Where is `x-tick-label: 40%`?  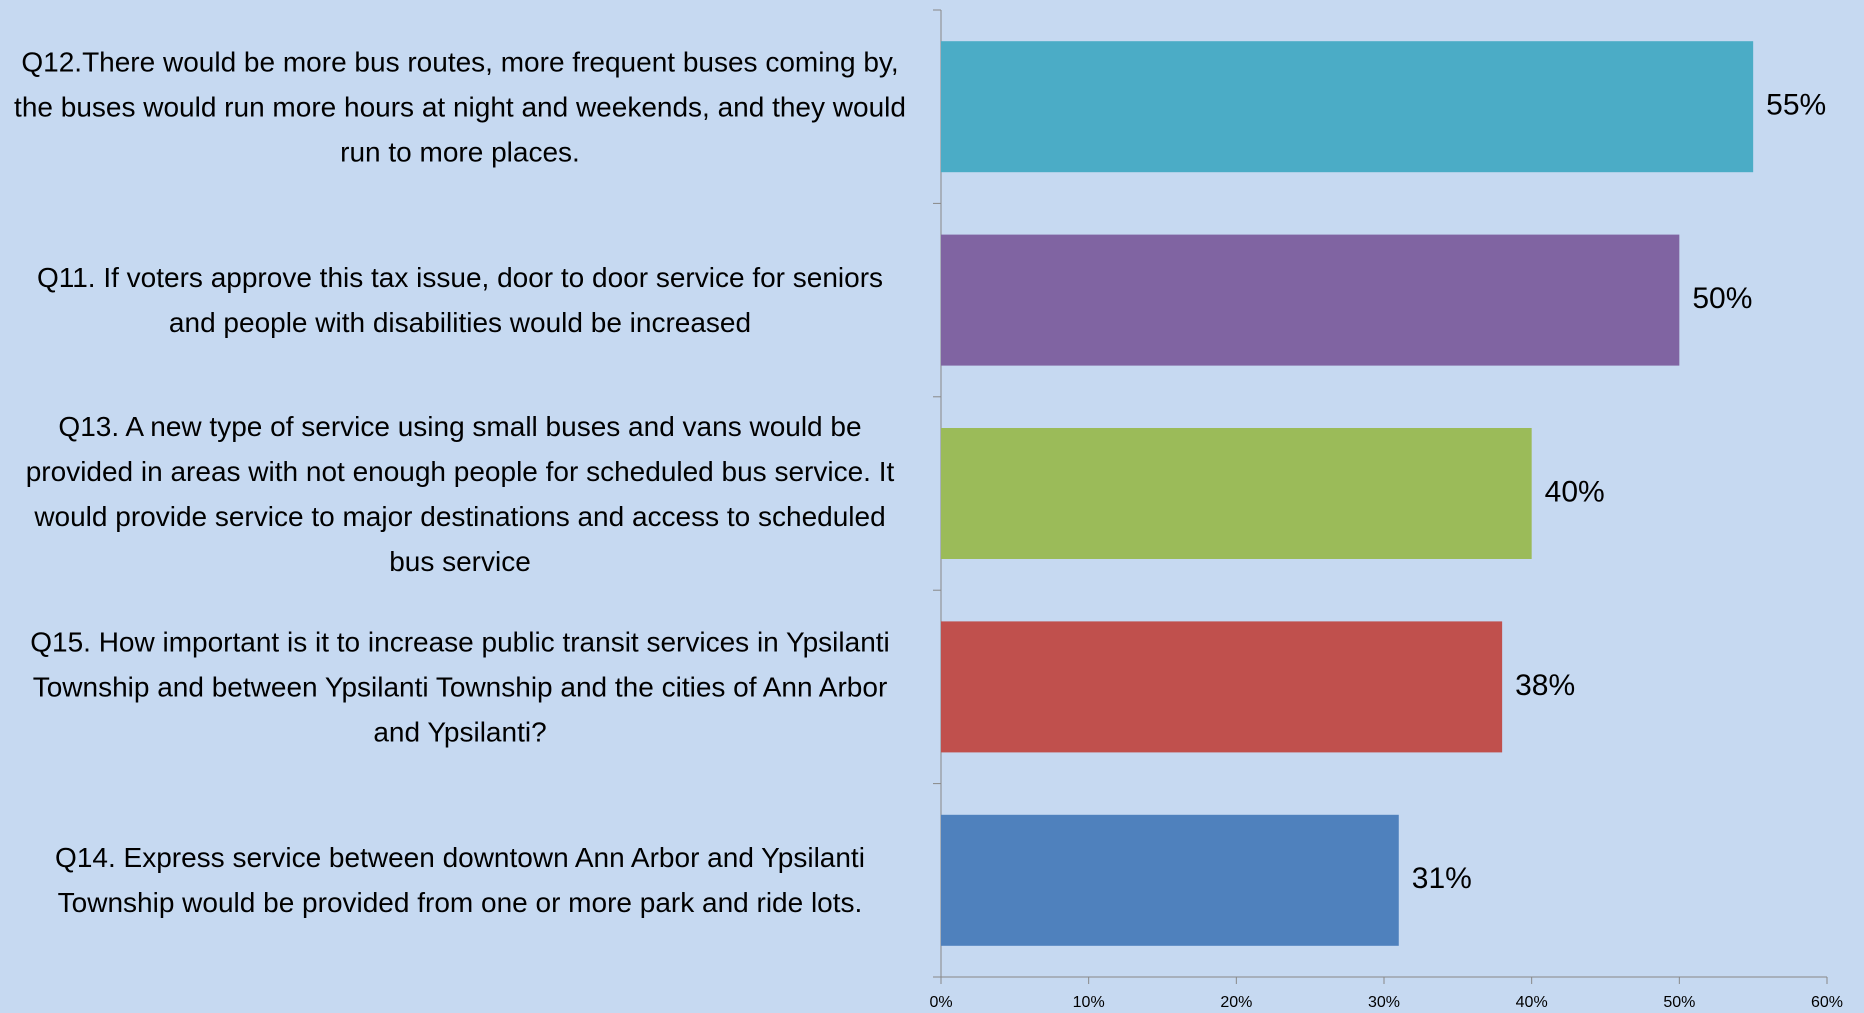
x-tick-label: 40% is located at coordinates (1532, 1002).